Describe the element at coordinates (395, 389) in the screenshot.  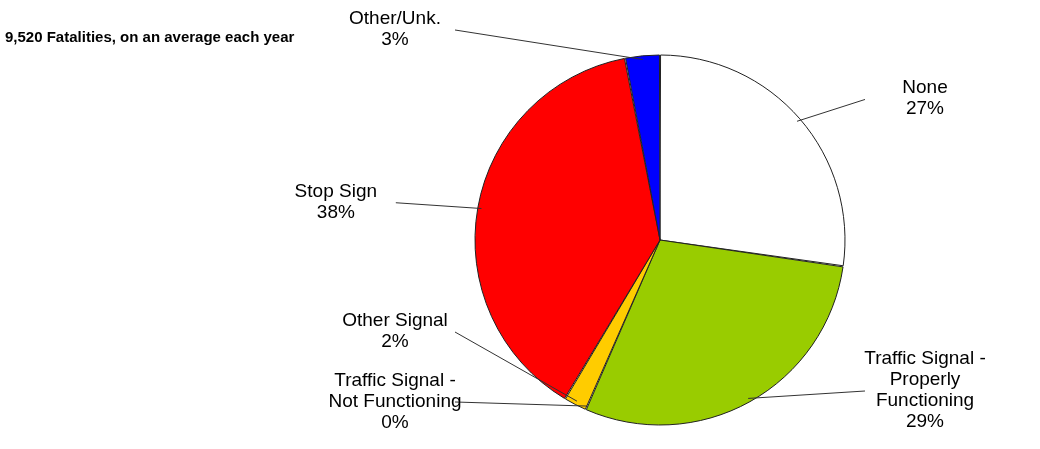
I see `category-label: Traffic Signal - Not Functioning` at that location.